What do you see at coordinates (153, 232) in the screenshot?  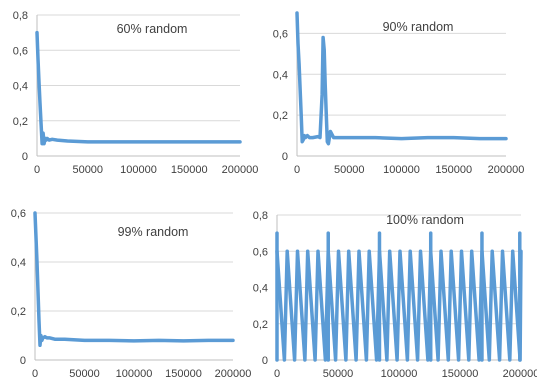 I see `chart-title: 99% random` at bounding box center [153, 232].